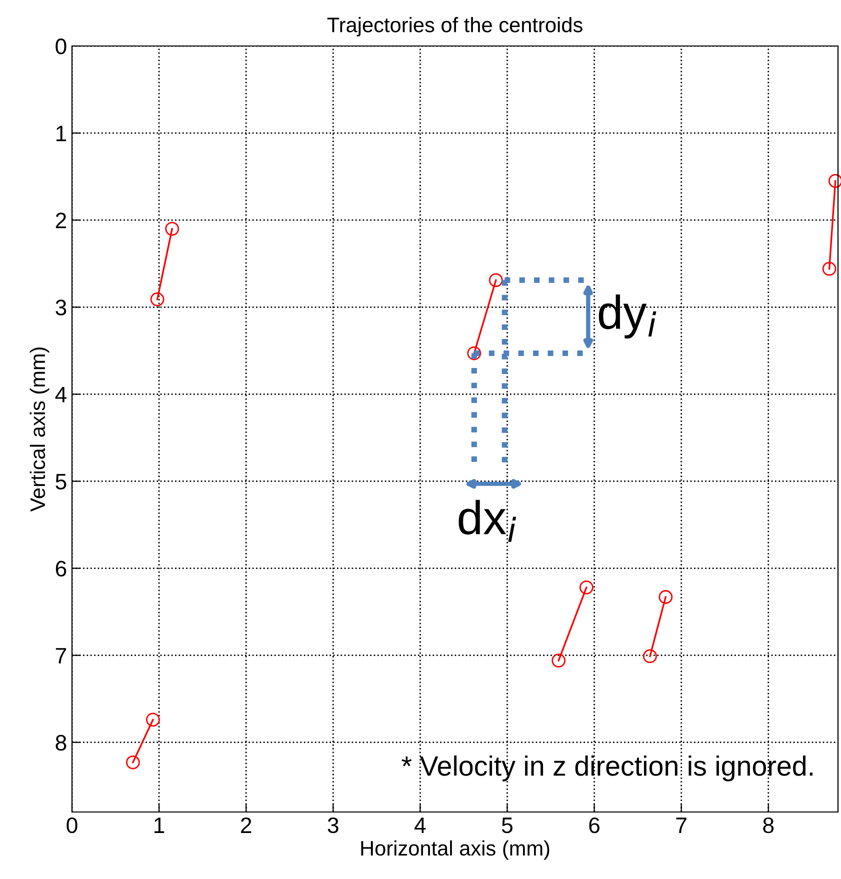 The height and width of the screenshot is (879, 841). What do you see at coordinates (627, 316) in the screenshot?
I see `annotation: dy$_{i}$` at bounding box center [627, 316].